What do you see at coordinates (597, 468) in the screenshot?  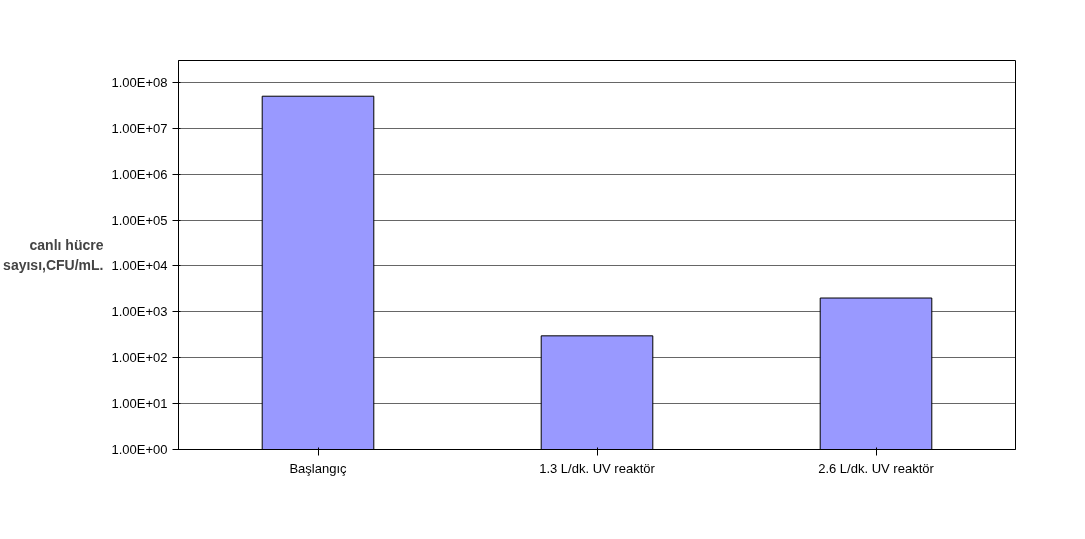 I see `x-tick-label: 1.3 L/dk. UV reaktör` at bounding box center [597, 468].